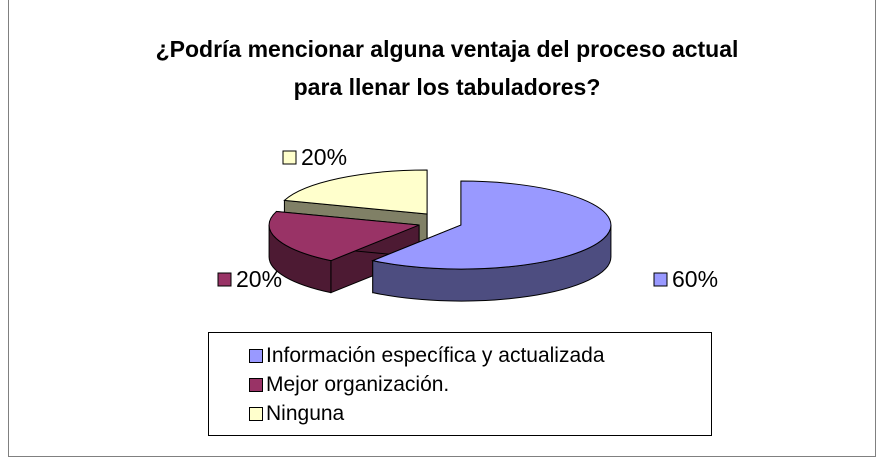 The height and width of the screenshot is (459, 886). Describe the element at coordinates (435, 355) in the screenshot. I see `legend-label: Información específica y actualizada` at that location.